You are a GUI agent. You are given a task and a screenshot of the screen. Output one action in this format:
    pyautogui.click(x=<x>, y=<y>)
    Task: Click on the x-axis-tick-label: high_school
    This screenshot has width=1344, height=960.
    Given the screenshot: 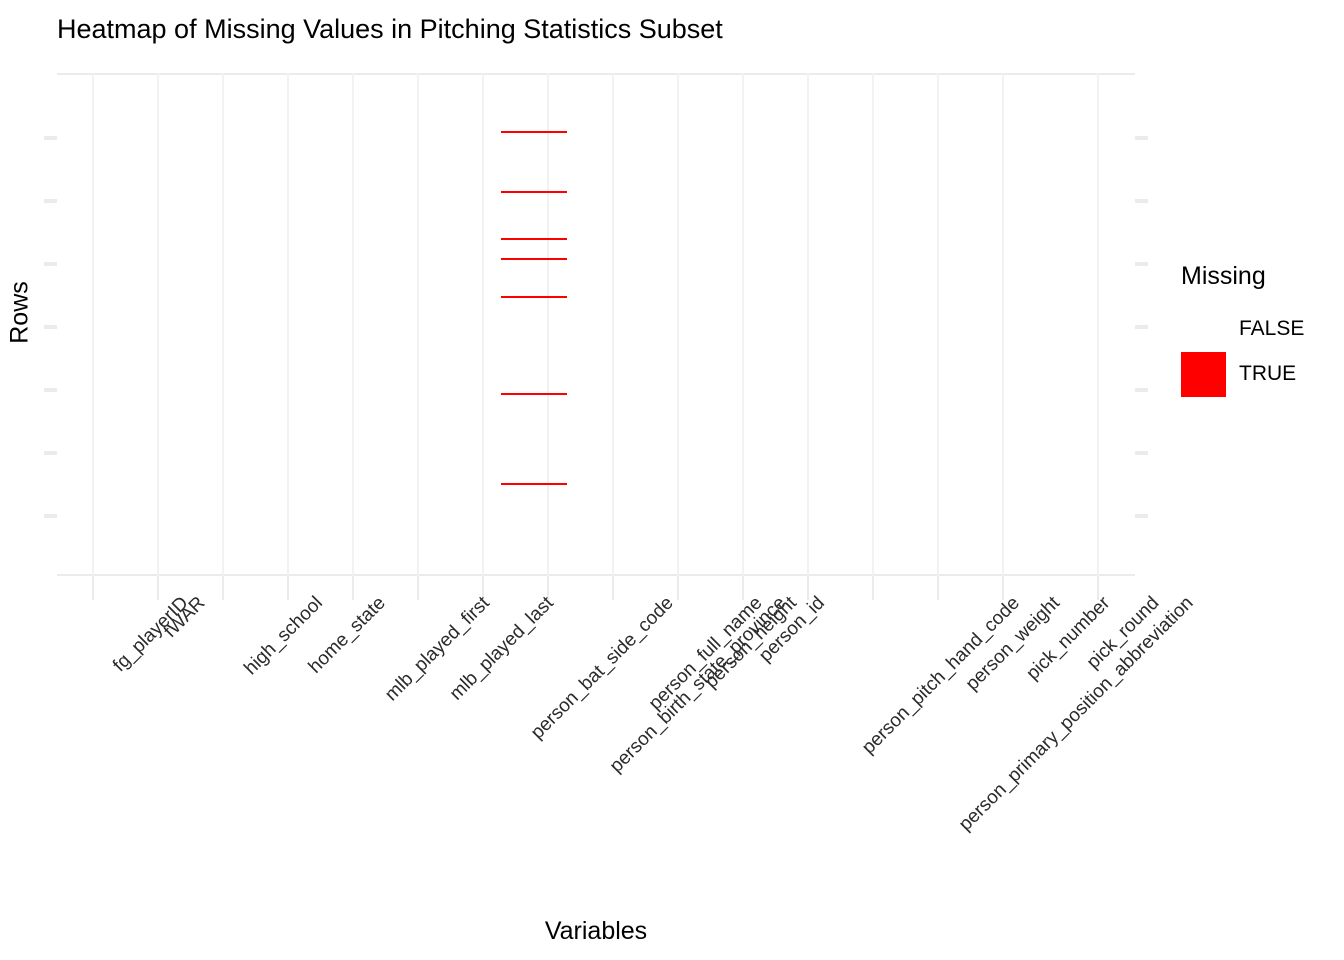 What is the action you would take?
    pyautogui.click(x=283, y=636)
    